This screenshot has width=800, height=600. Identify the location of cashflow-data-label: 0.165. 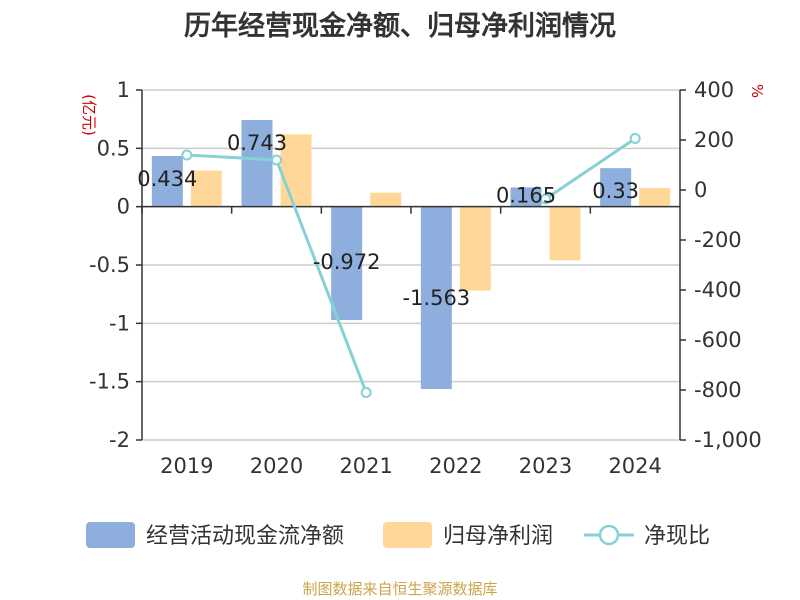
(526, 196).